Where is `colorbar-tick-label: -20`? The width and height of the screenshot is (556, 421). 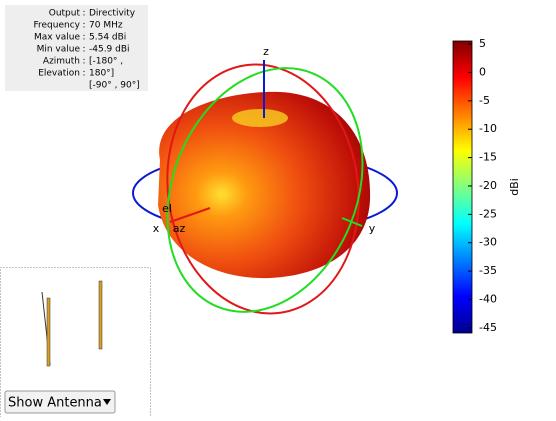 colorbar-tick-label: -20 is located at coordinates (488, 185).